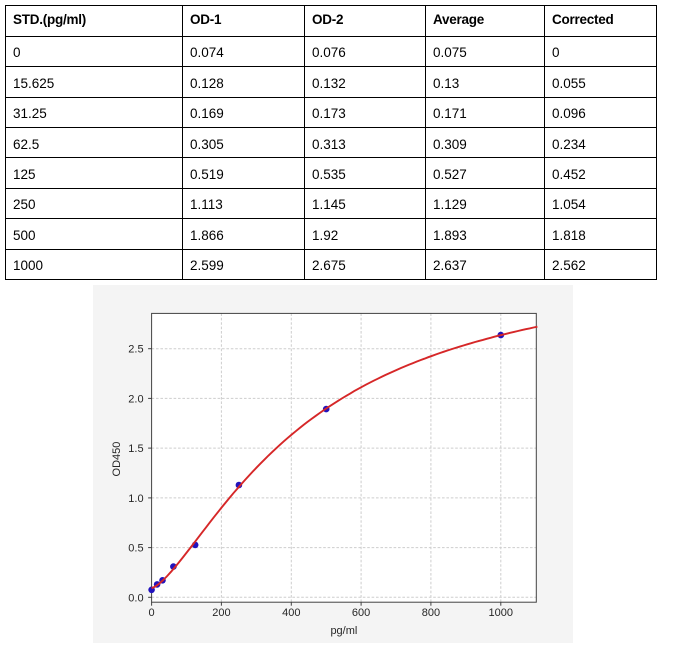 Image resolution: width=683 pixels, height=654 pixels. What do you see at coordinates (361, 613) in the screenshot?
I see `svg-text: 600` at bounding box center [361, 613].